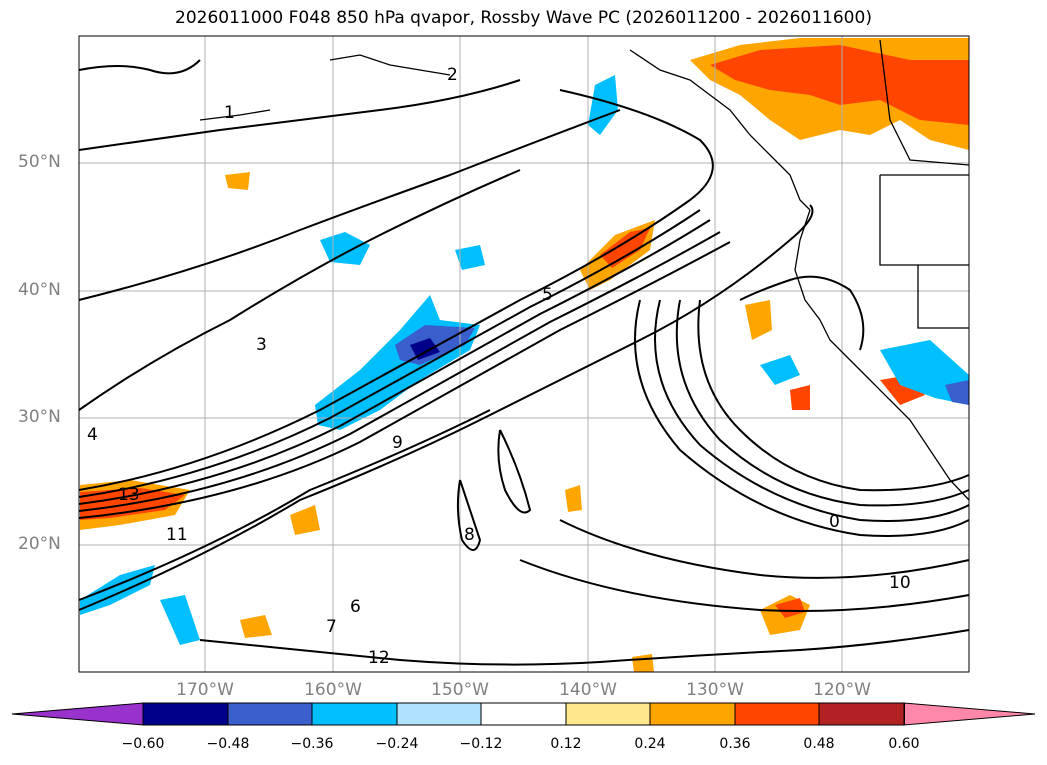 The image size is (1047, 765). Describe the element at coordinates (77, 714) in the screenshot. I see `colorbar-extend-low` at that location.